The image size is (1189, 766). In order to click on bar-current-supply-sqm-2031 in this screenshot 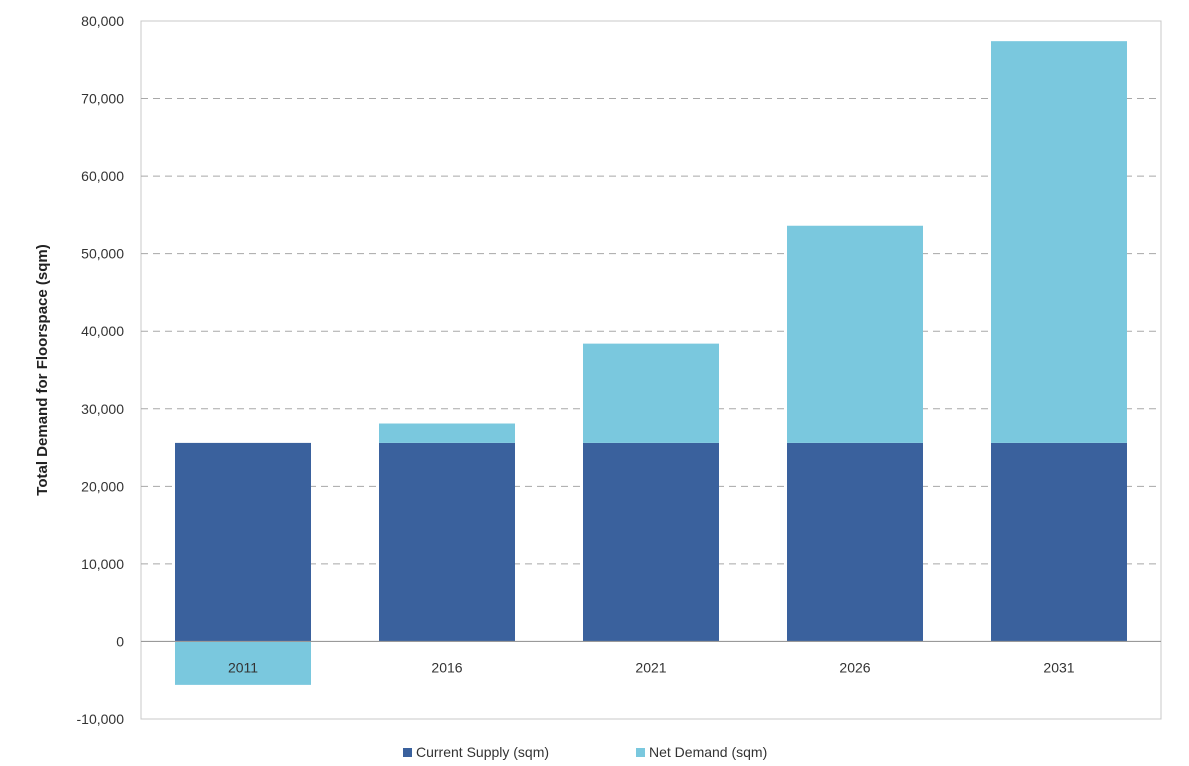, I will do `click(1059, 542)`.